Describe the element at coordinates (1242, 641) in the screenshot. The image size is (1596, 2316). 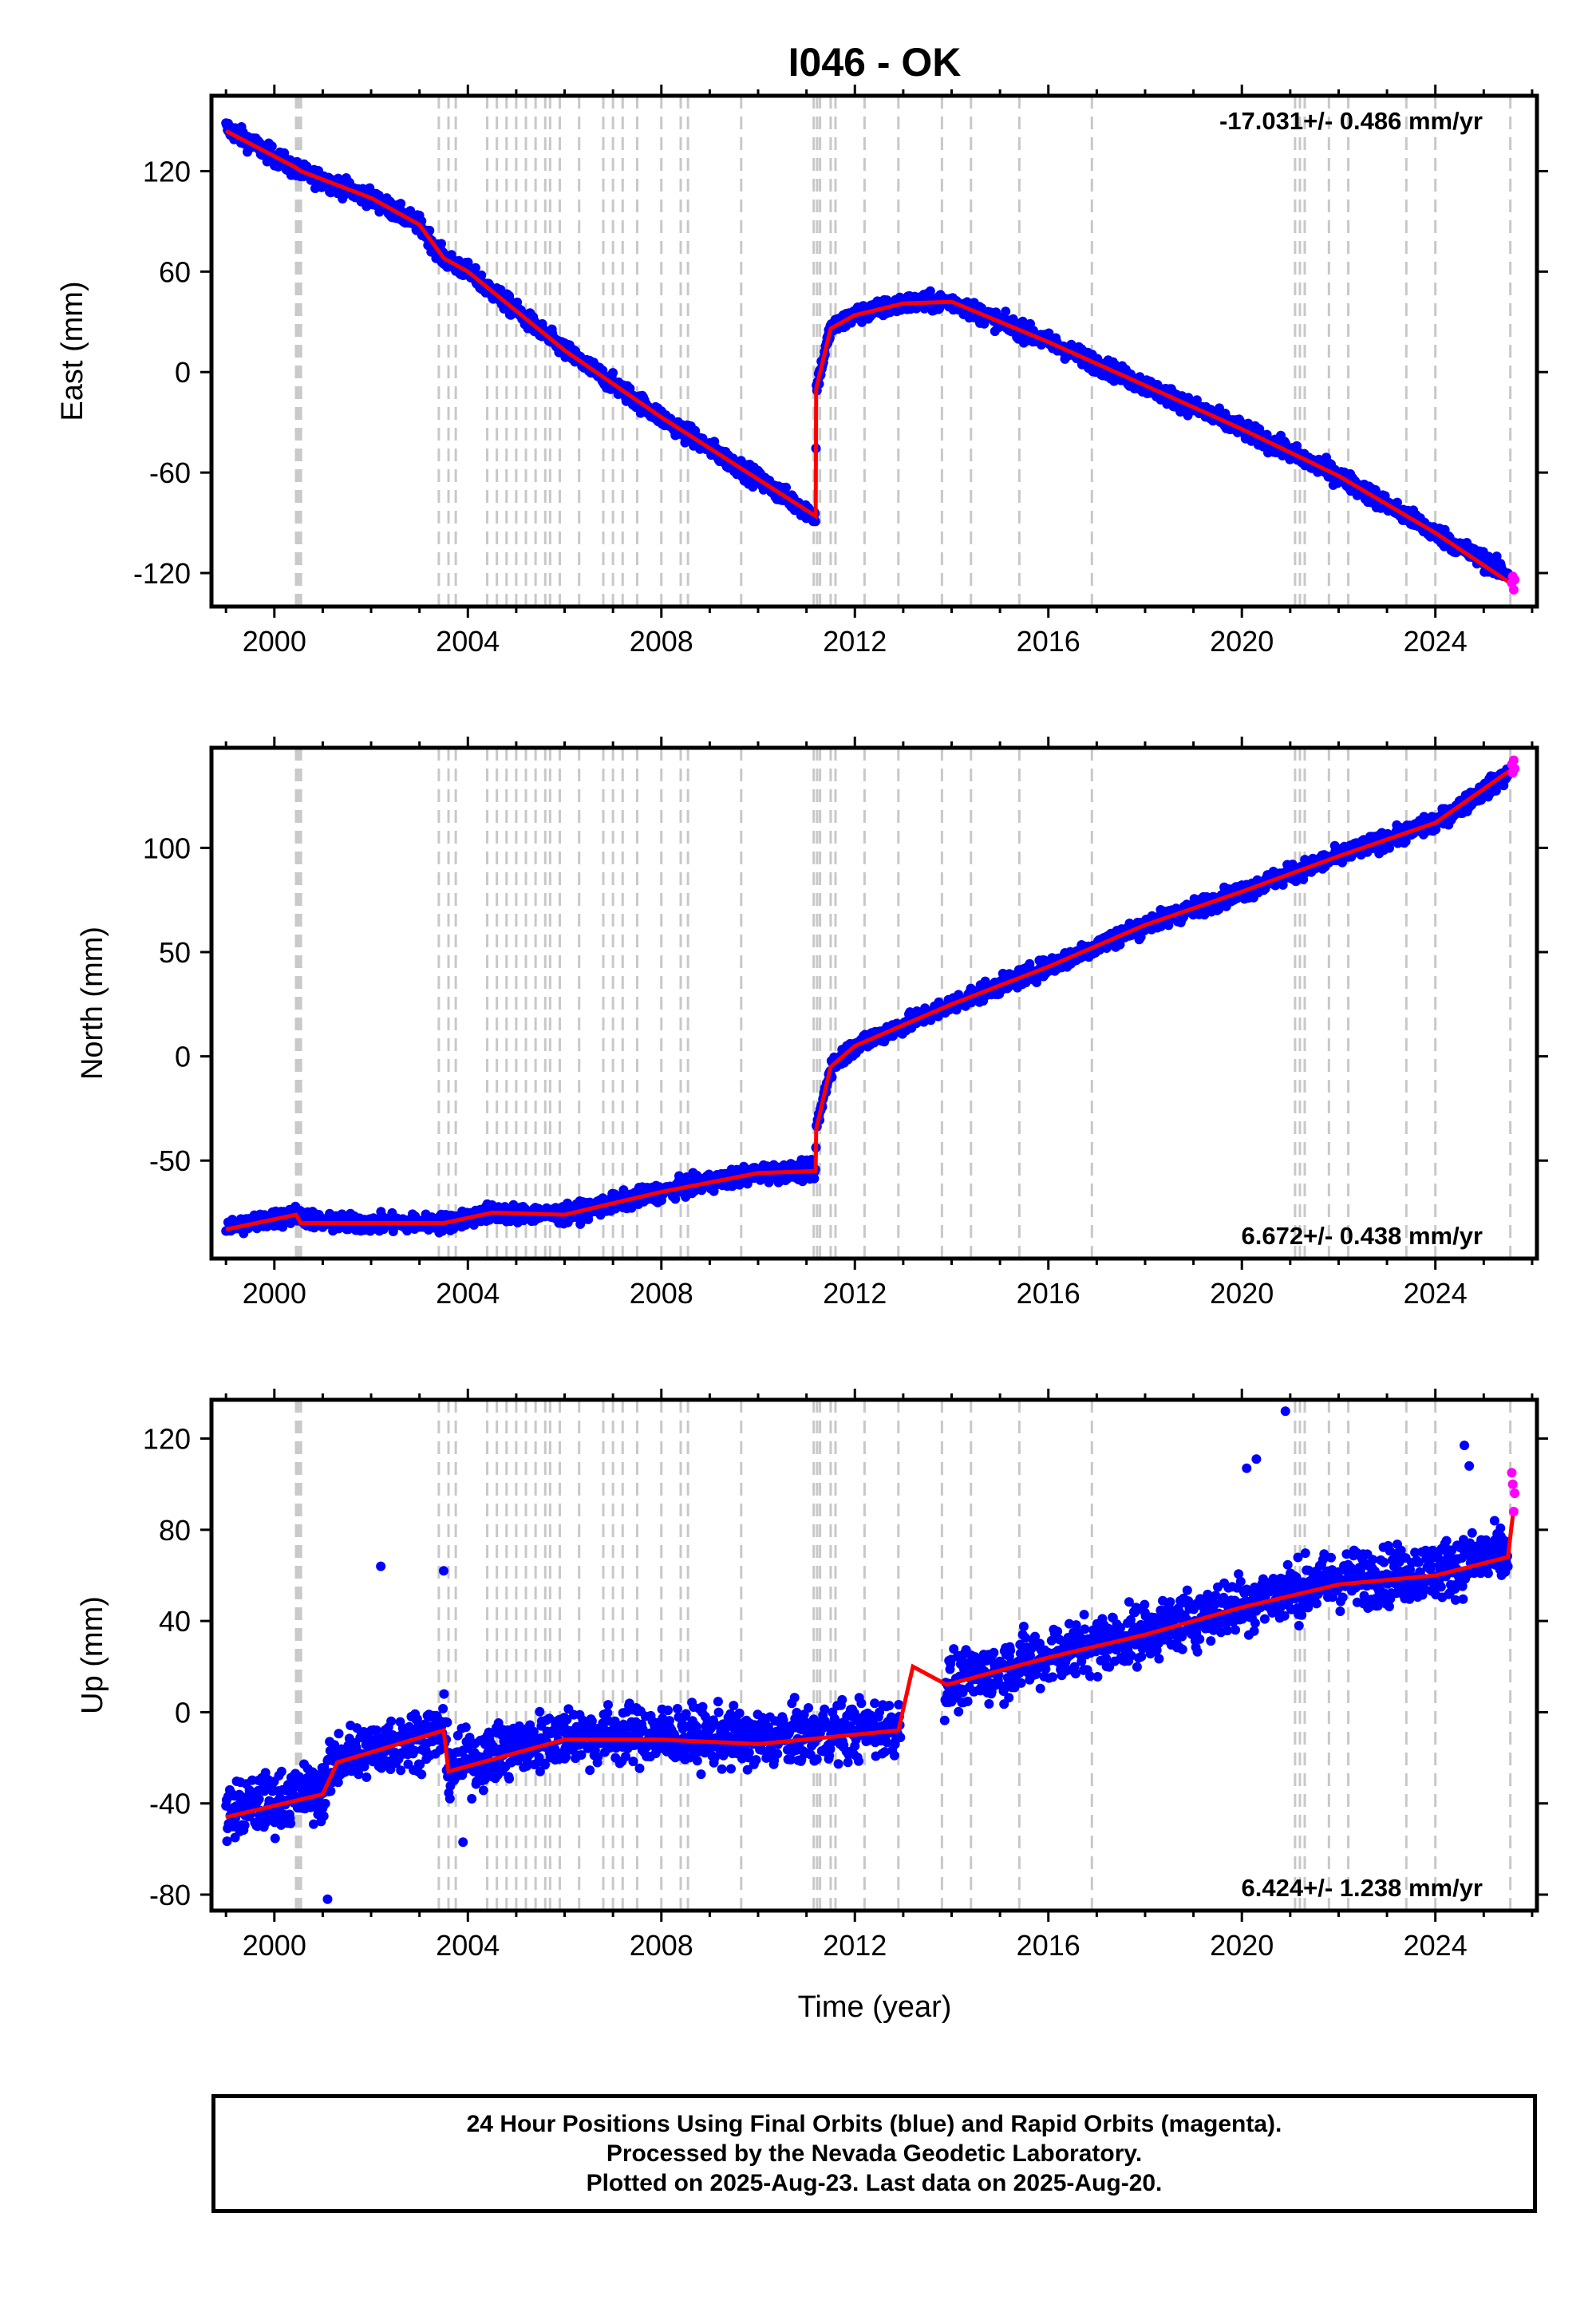
I see `x-tick-label: 2020` at that location.